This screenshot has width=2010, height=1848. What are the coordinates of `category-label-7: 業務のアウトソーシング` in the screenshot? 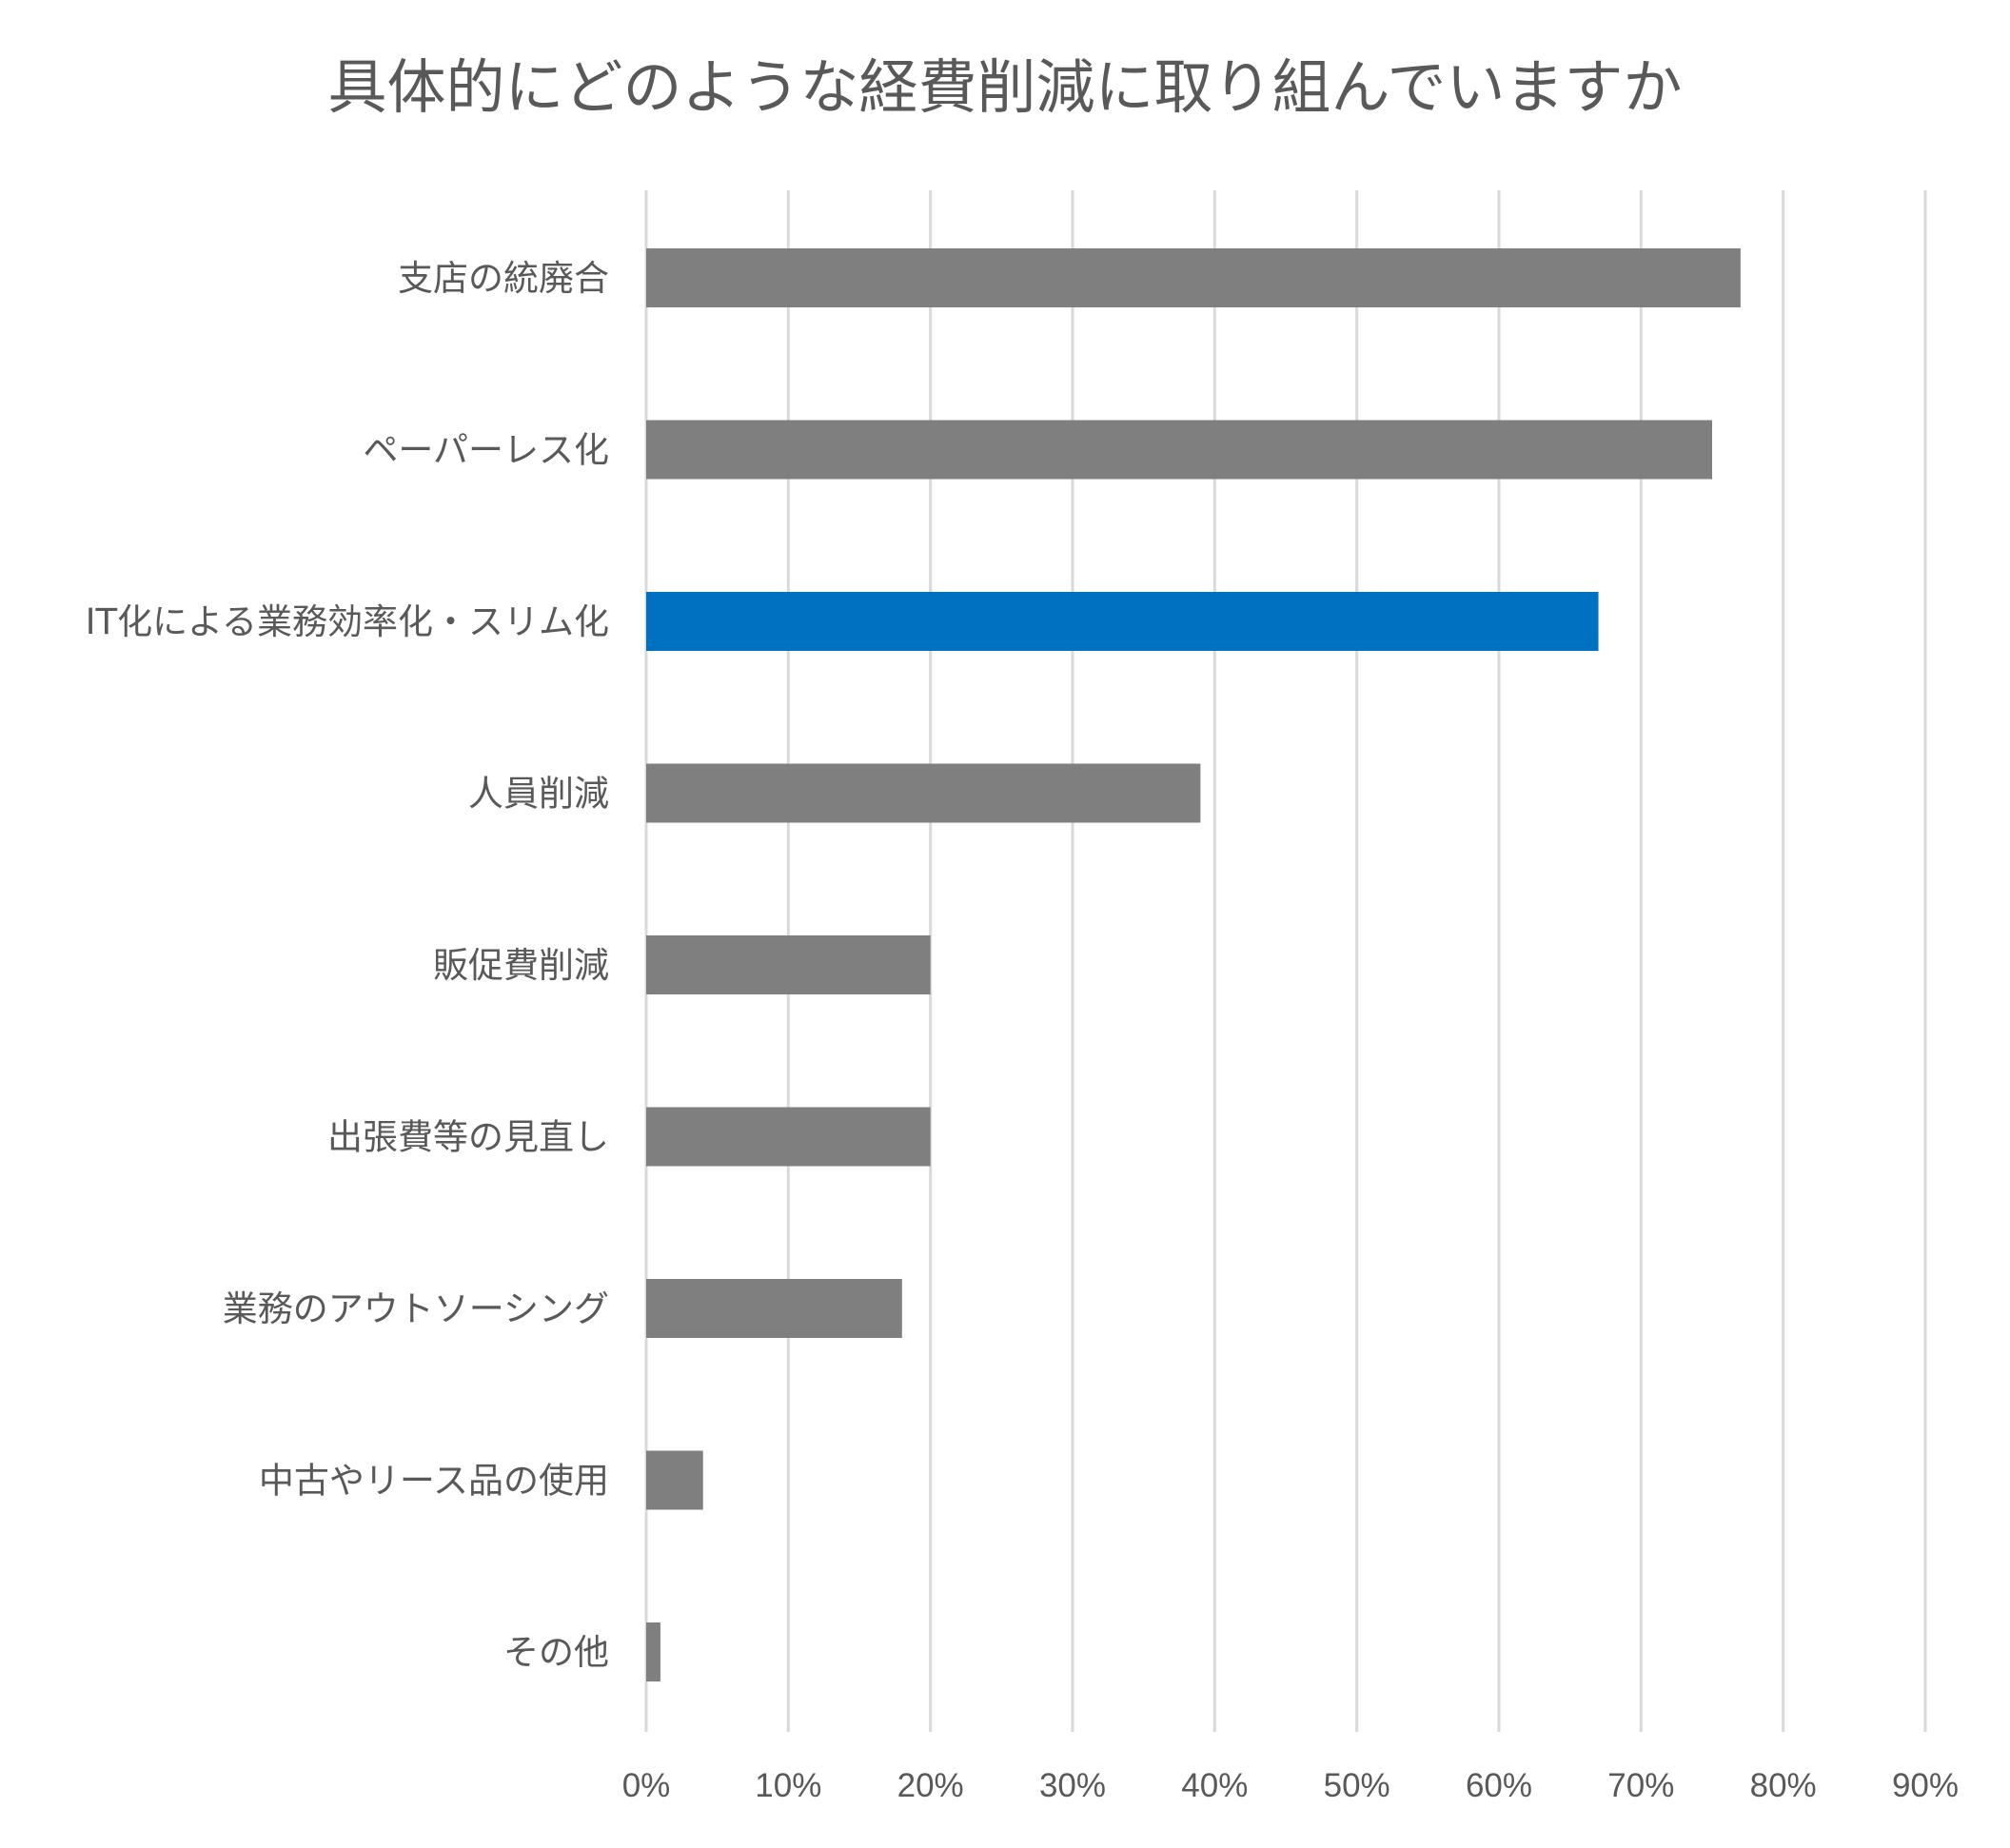 It's located at (416, 1309).